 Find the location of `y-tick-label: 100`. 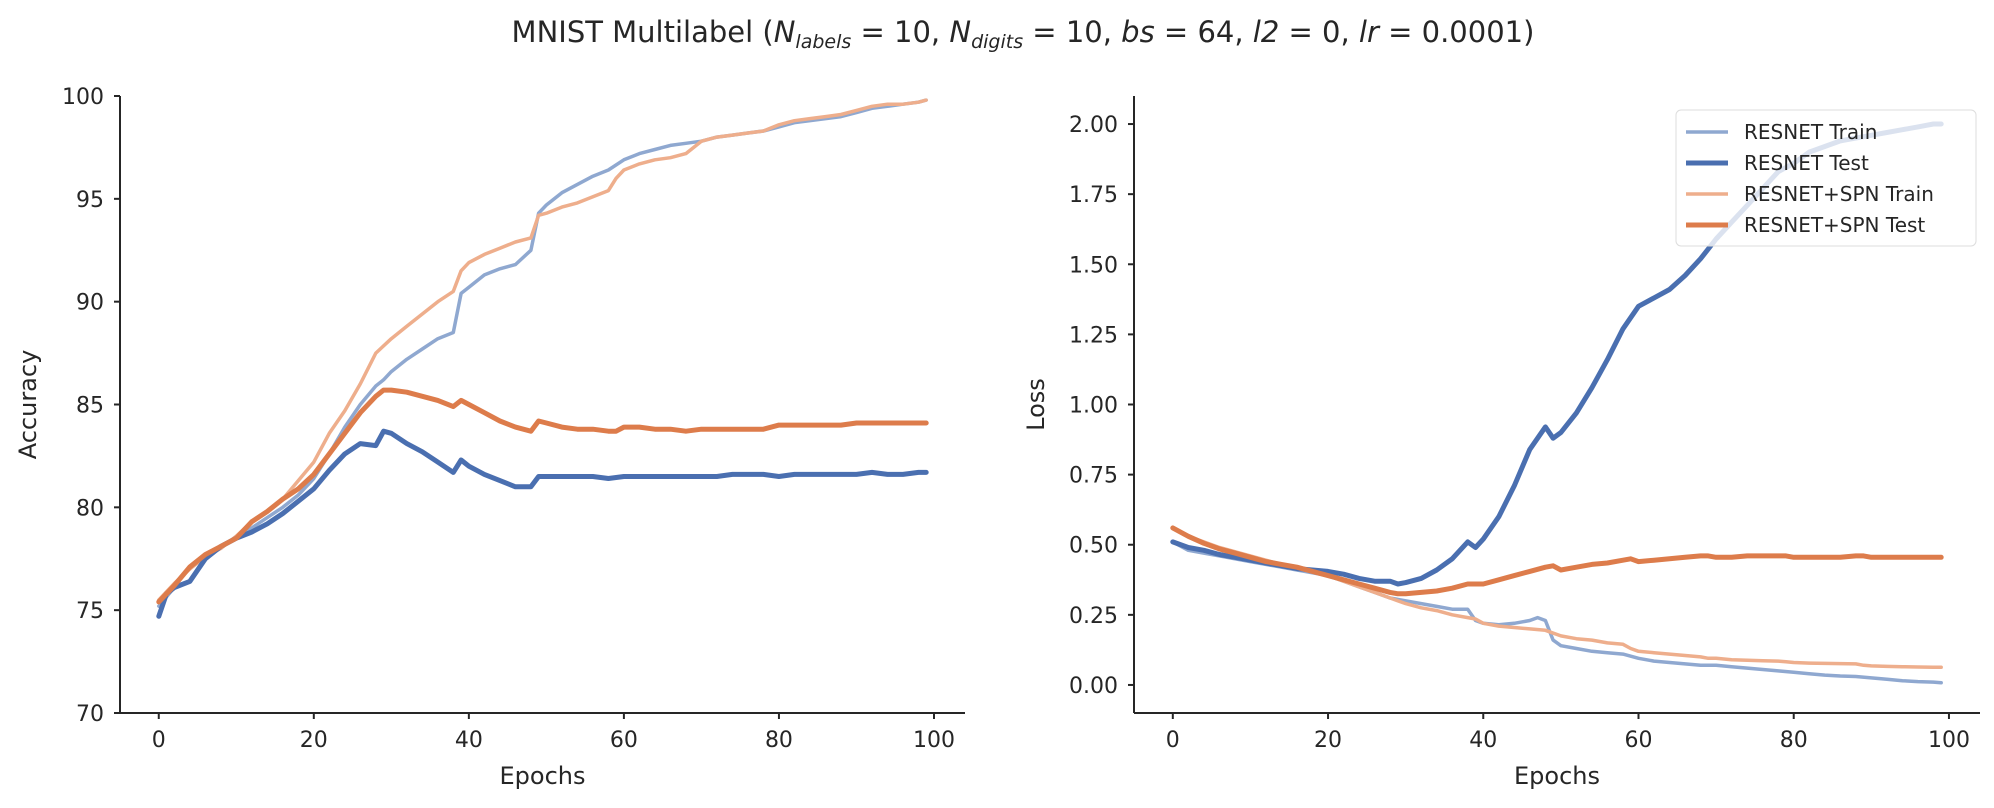

y-tick-label: 100 is located at coordinates (83, 97).